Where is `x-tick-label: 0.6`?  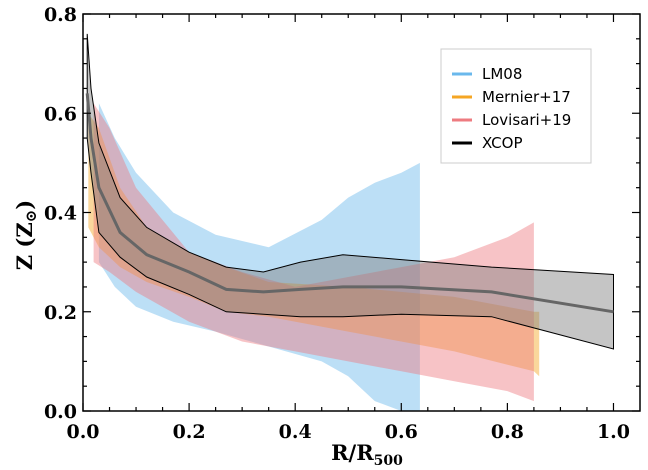 x-tick-label: 0.6 is located at coordinates (401, 432).